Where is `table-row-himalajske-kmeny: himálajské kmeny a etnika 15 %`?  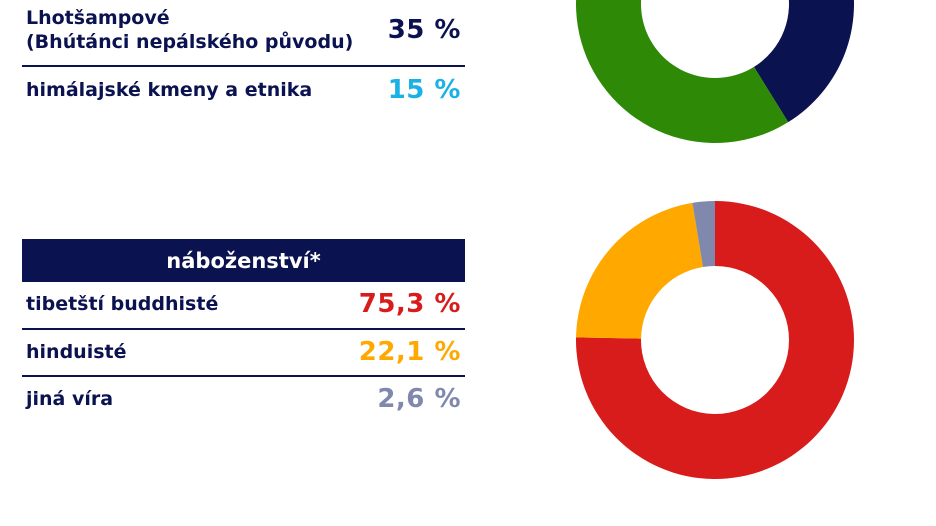 table-row-himalajske-kmeny: himálajské kmeny a etnika 15 % is located at coordinates (243, 90).